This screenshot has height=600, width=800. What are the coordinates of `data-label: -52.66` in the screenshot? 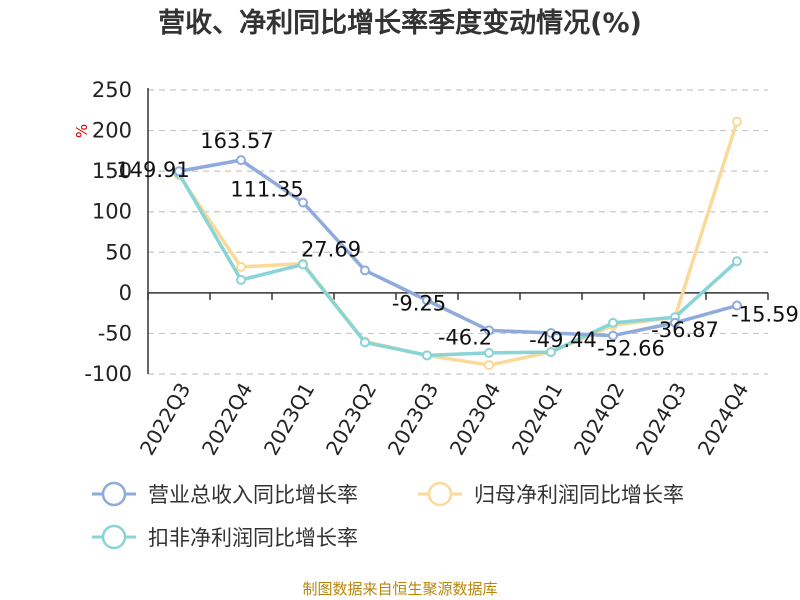 It's located at (631, 349).